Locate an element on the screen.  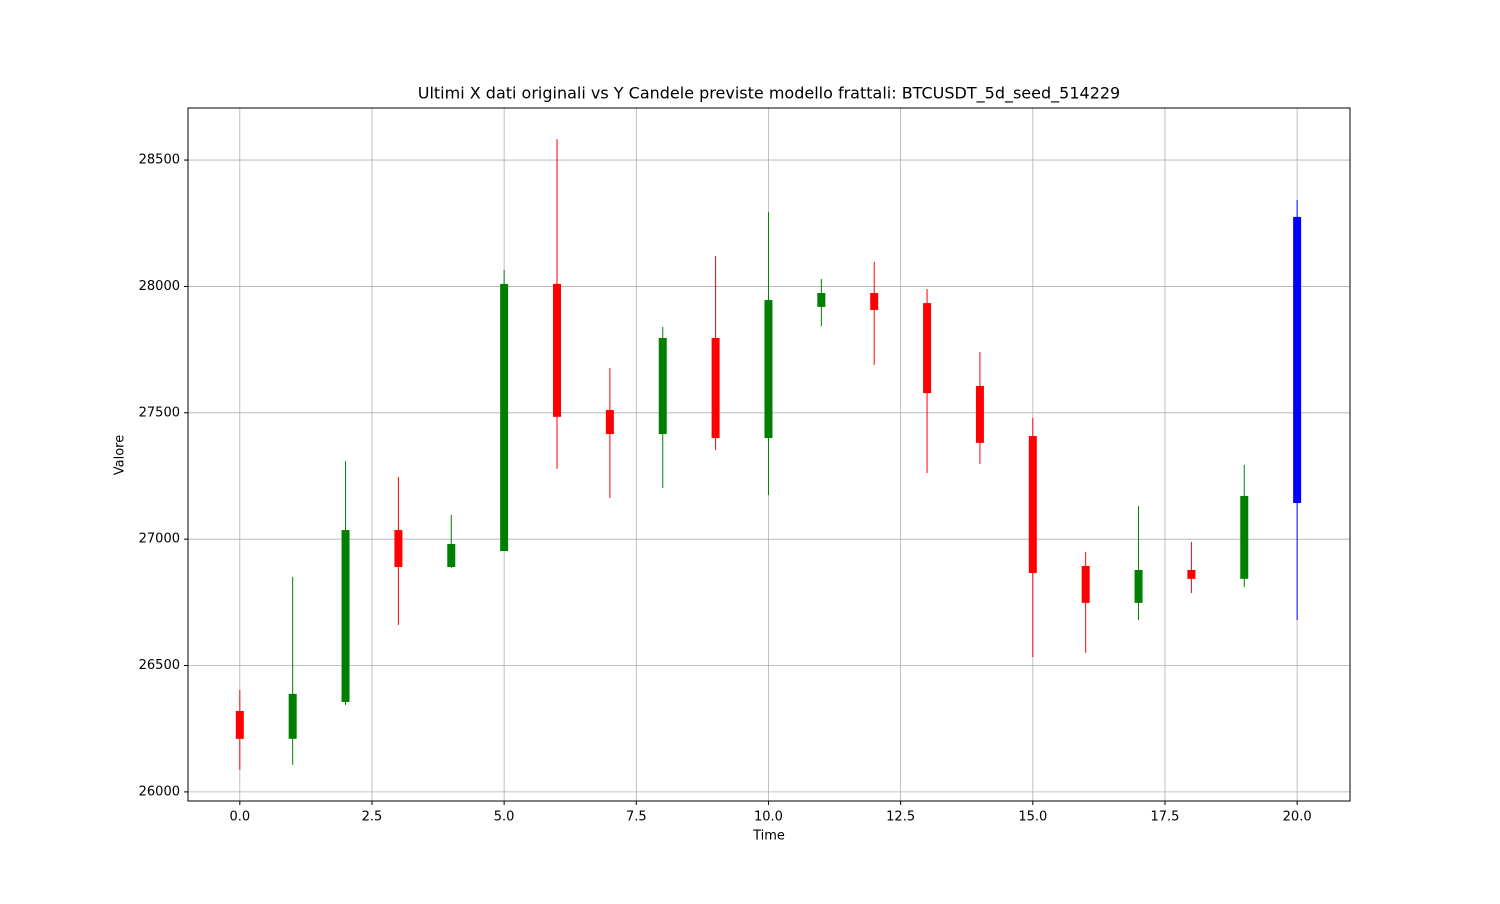
y-tick-label: 28000 is located at coordinates (159, 286).